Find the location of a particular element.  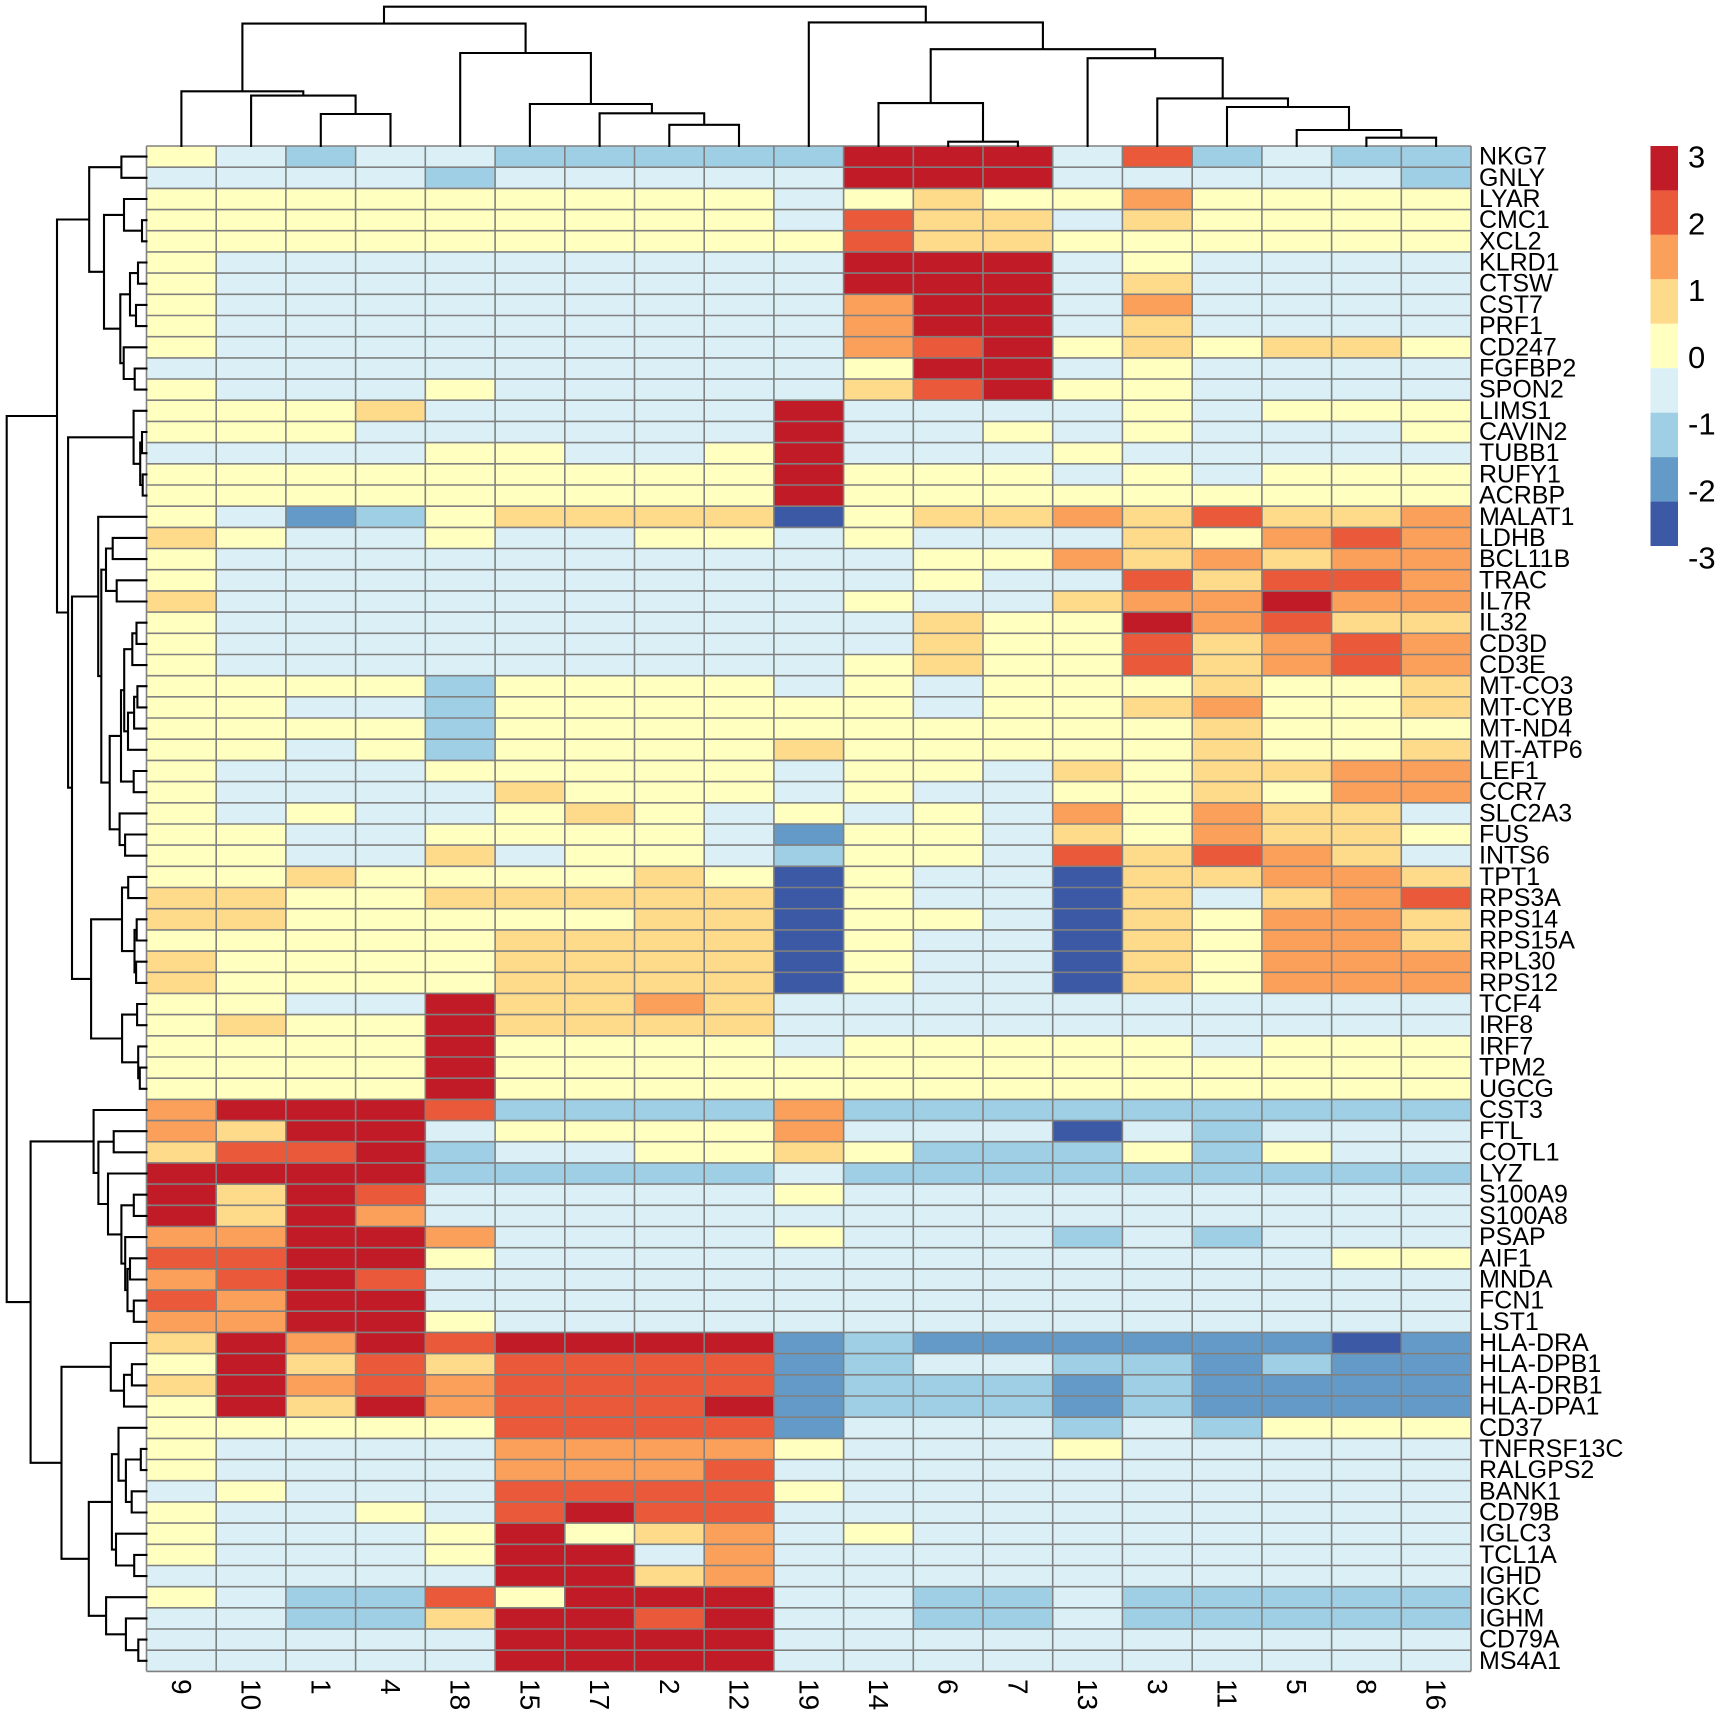

svg-text: CST7 is located at coordinates (1511, 305).